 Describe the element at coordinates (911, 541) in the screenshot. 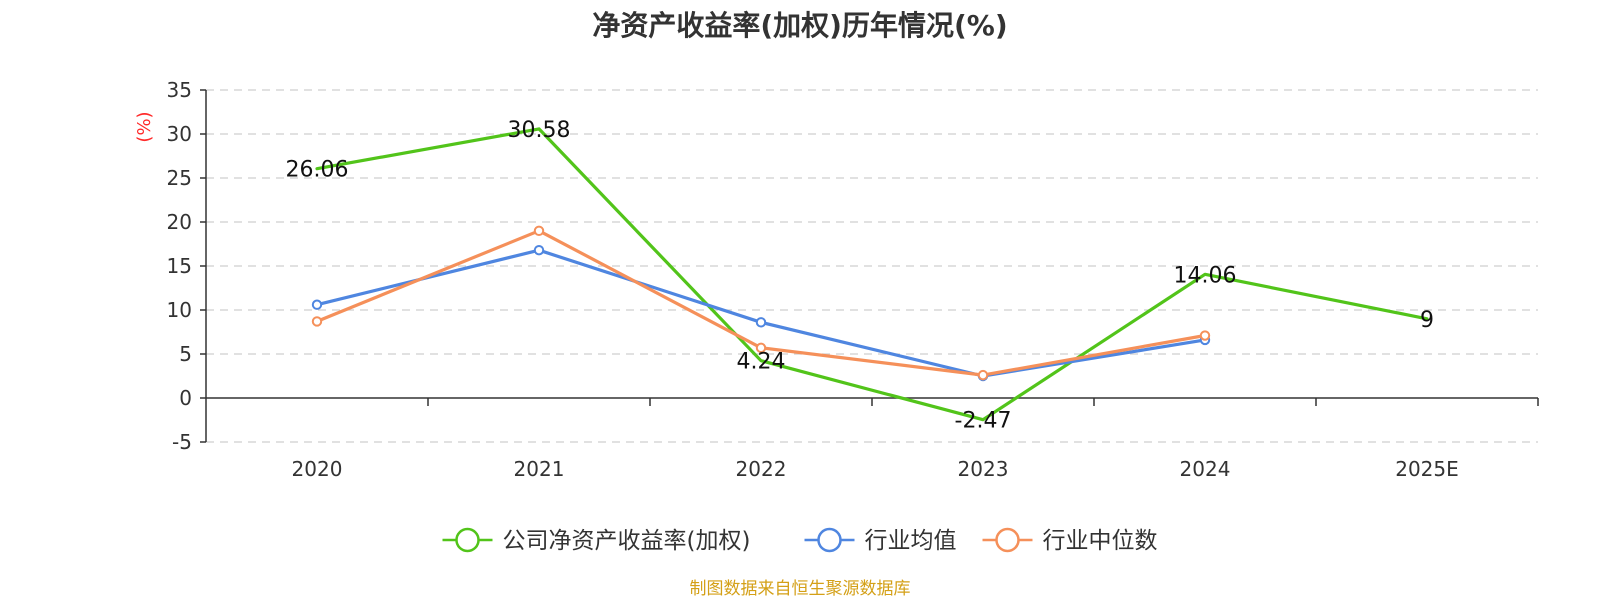

I see `legend-label: 行业均值` at that location.